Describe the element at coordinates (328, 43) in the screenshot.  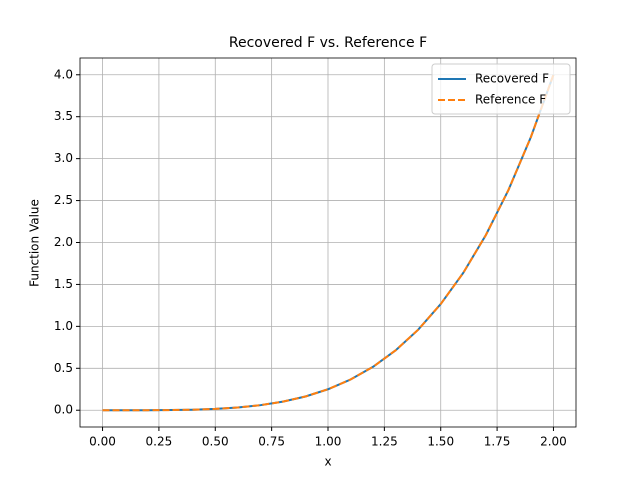
I see `chart-title: Recovered F vs. Reference F` at that location.